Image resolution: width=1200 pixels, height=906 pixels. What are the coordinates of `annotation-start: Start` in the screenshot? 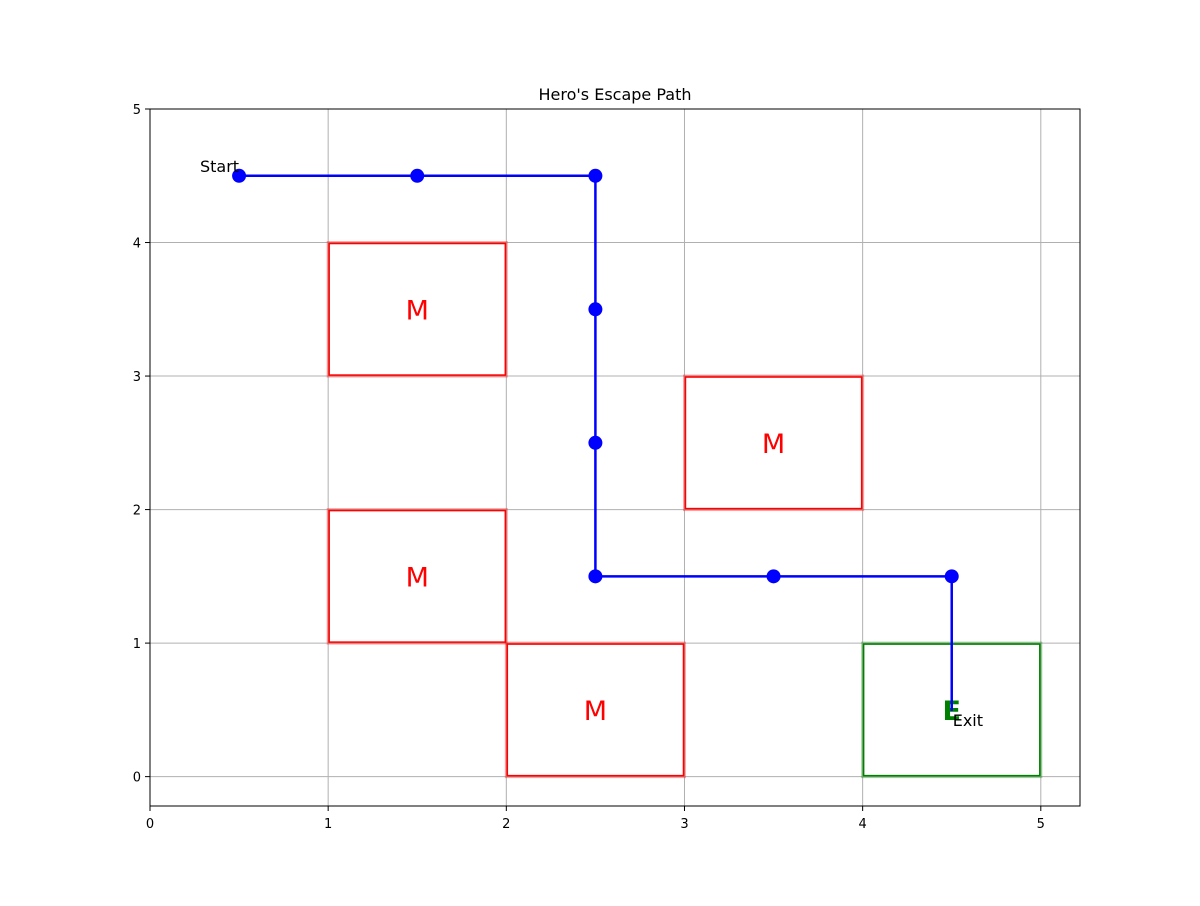 It's located at (219, 166).